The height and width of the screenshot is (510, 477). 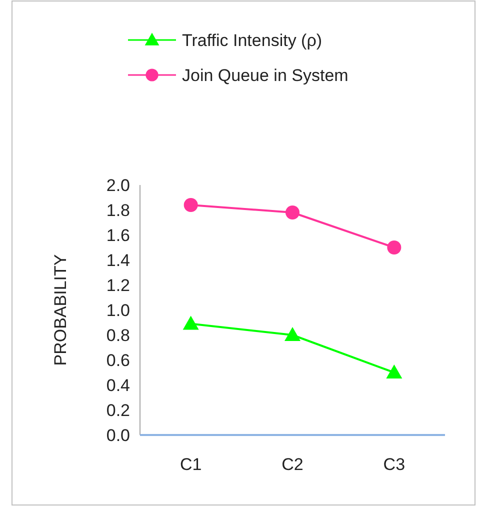 I want to click on y-tick-label: 2.0, so click(x=118, y=185).